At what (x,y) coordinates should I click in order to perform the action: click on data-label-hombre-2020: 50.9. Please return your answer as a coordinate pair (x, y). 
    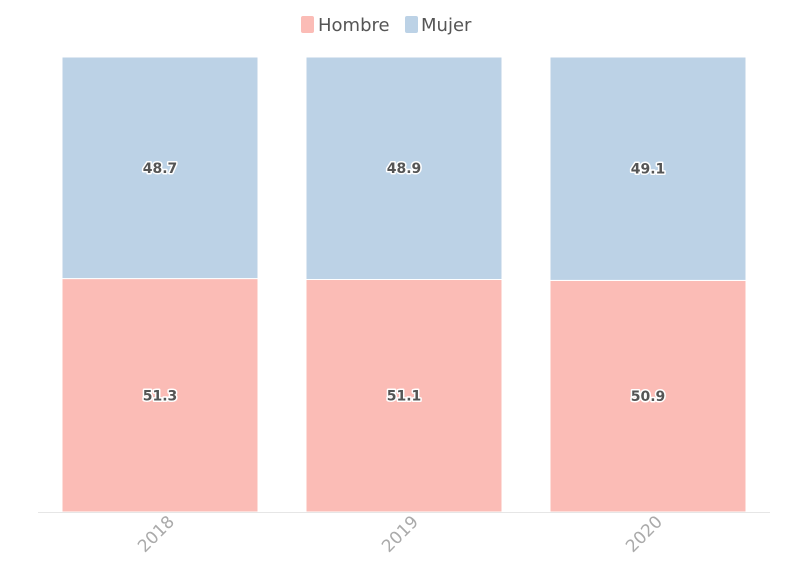
    Looking at the image, I should click on (648, 397).